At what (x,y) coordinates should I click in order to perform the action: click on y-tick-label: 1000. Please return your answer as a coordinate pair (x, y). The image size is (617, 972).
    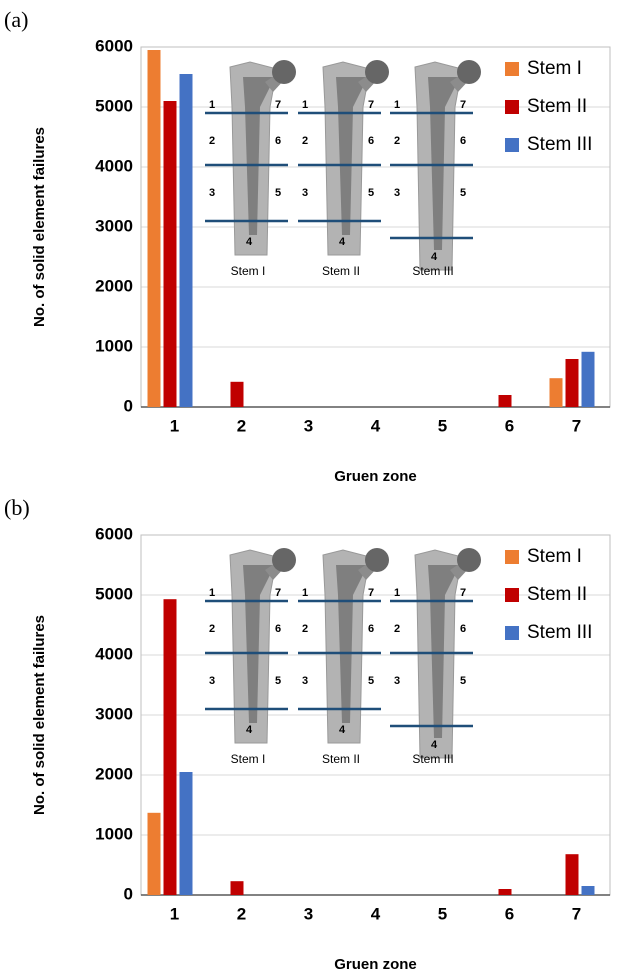
    Looking at the image, I should click on (114, 345).